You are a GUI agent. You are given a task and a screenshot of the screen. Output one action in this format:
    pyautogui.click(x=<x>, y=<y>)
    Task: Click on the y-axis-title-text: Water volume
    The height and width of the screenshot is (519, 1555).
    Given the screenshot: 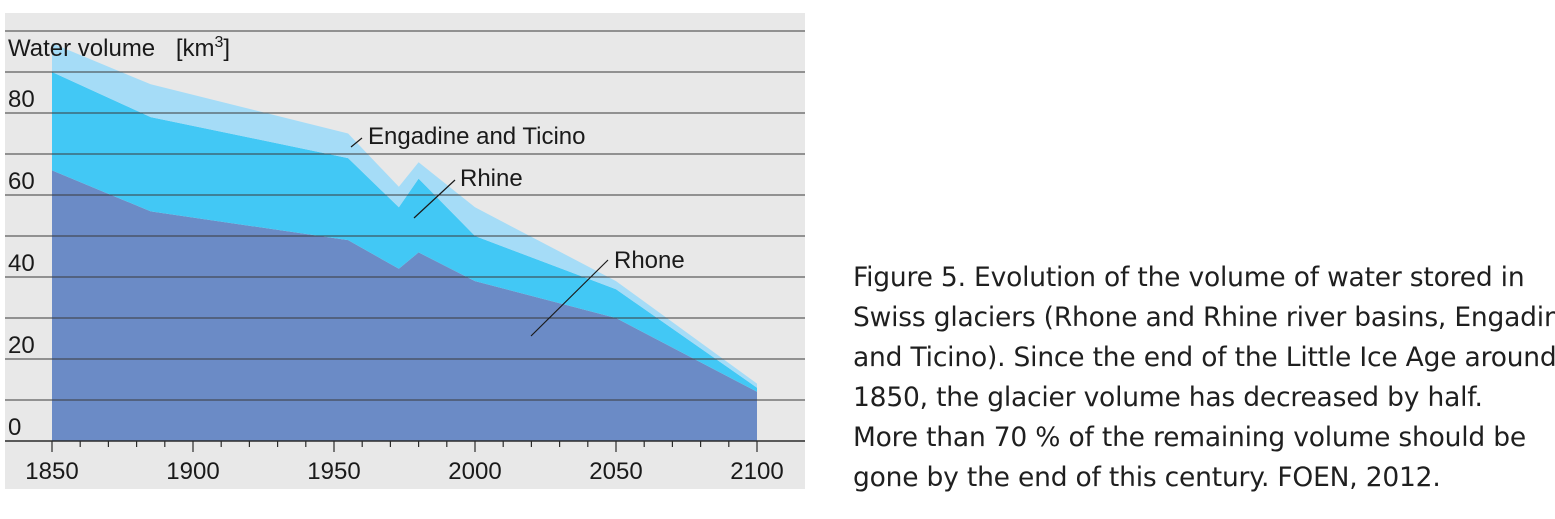 What is the action you would take?
    pyautogui.click(x=81, y=48)
    